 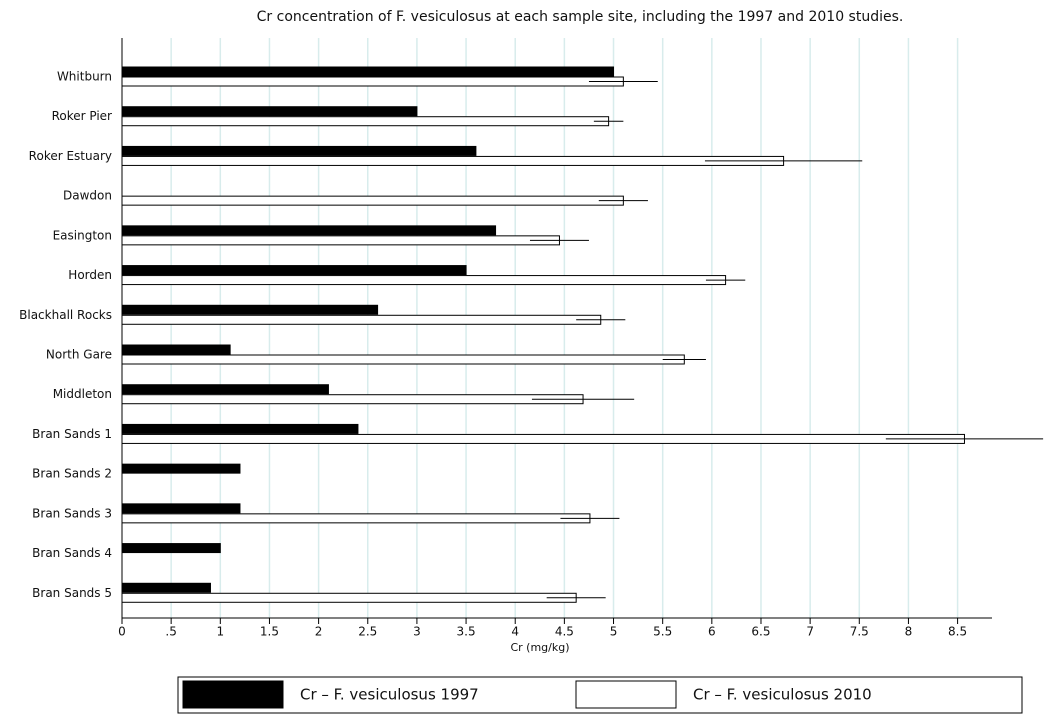 What do you see at coordinates (614, 632) in the screenshot?
I see `x-tick-label: 5` at bounding box center [614, 632].